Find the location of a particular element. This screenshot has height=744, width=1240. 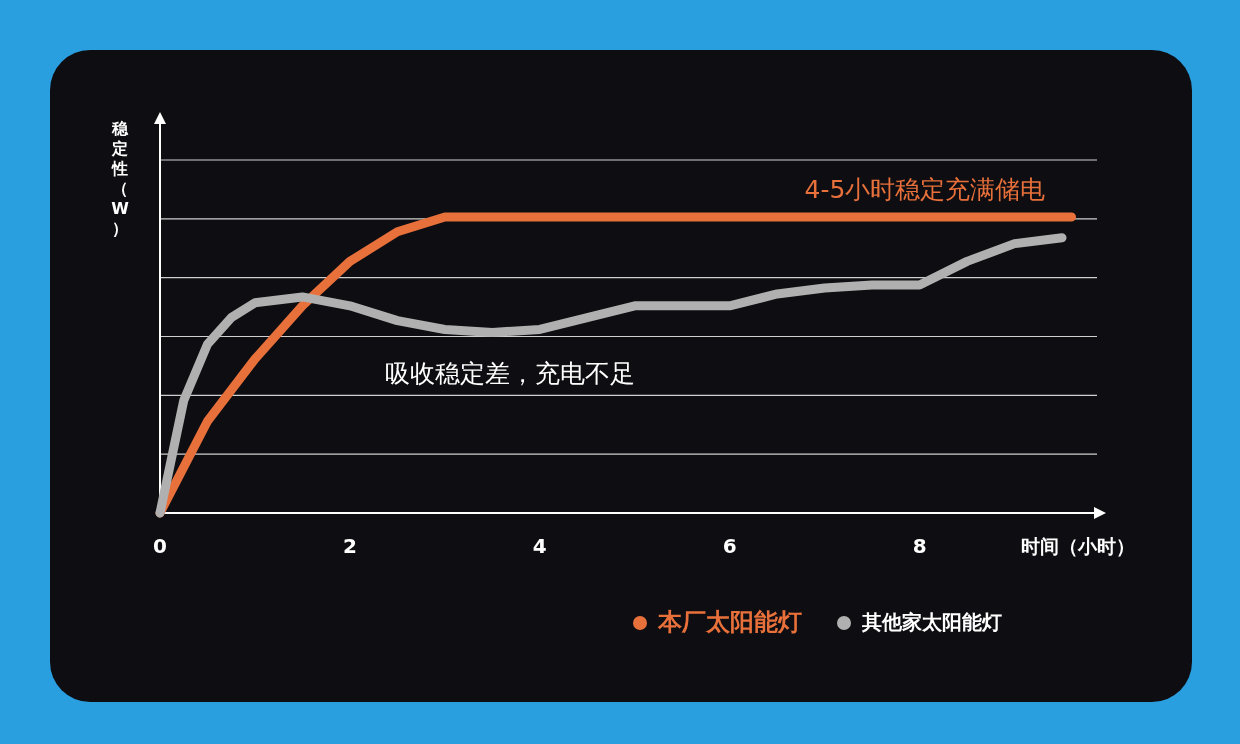

x-tick-label: 4 is located at coordinates (539, 546).